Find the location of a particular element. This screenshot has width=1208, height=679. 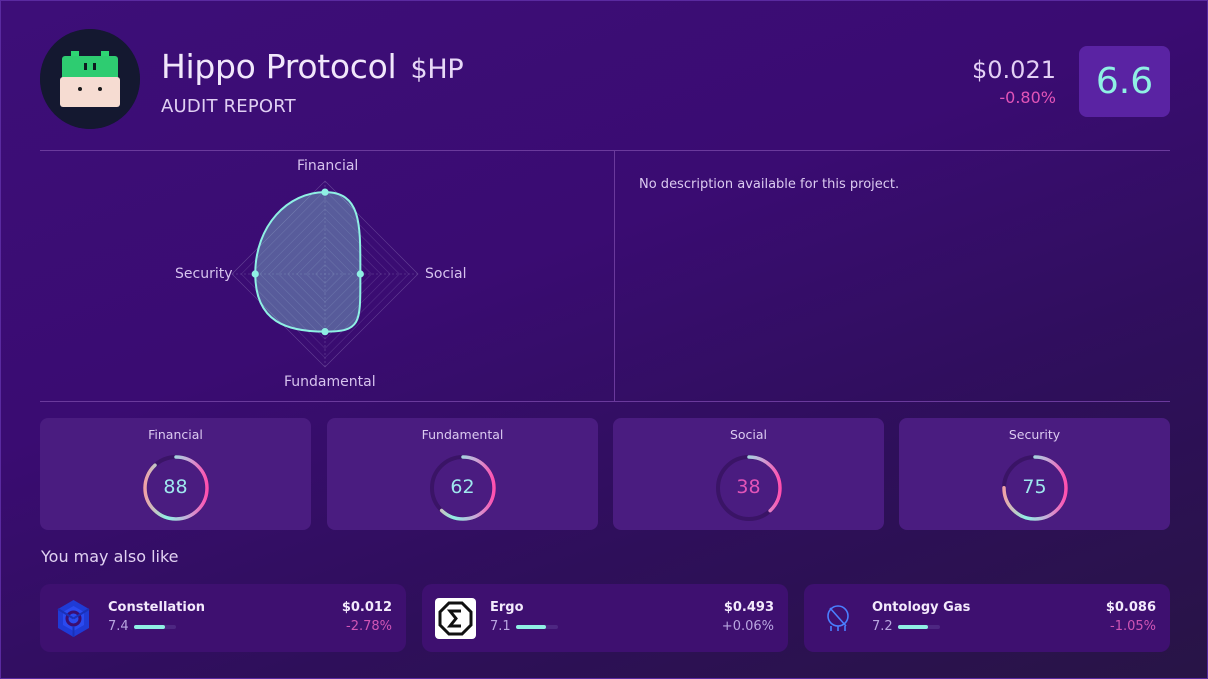

recommendation-price: $0.012 is located at coordinates (366, 607).